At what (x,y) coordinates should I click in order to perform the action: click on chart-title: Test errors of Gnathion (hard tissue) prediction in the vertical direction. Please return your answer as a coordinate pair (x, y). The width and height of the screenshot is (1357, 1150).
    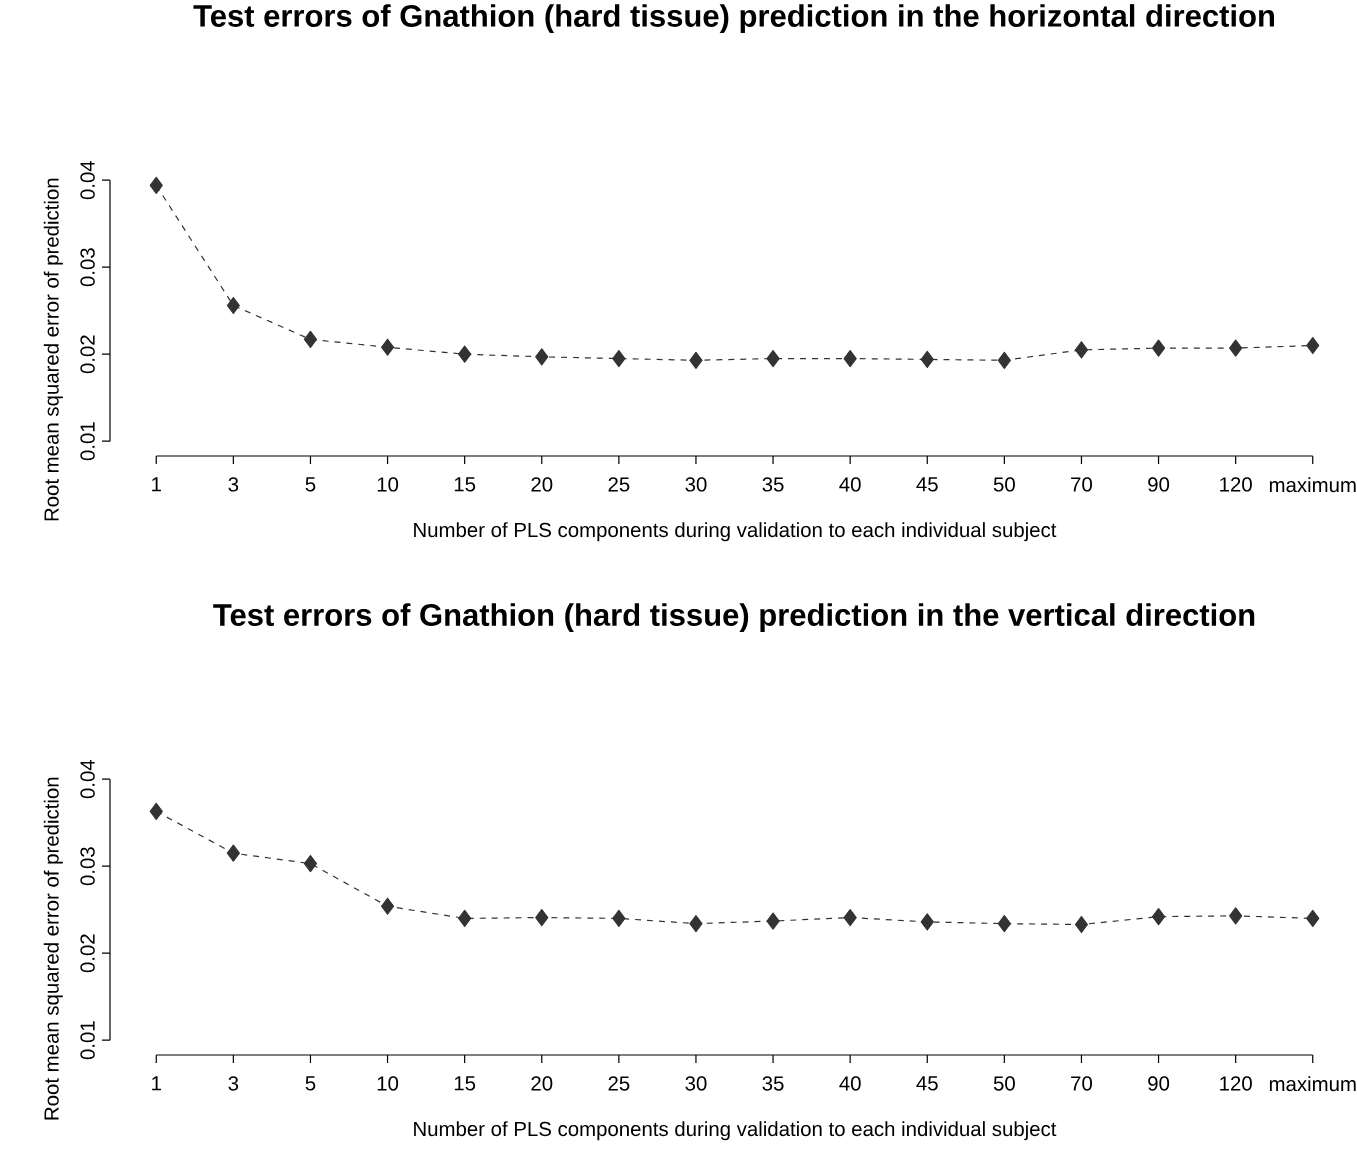
    Looking at the image, I should click on (734, 618).